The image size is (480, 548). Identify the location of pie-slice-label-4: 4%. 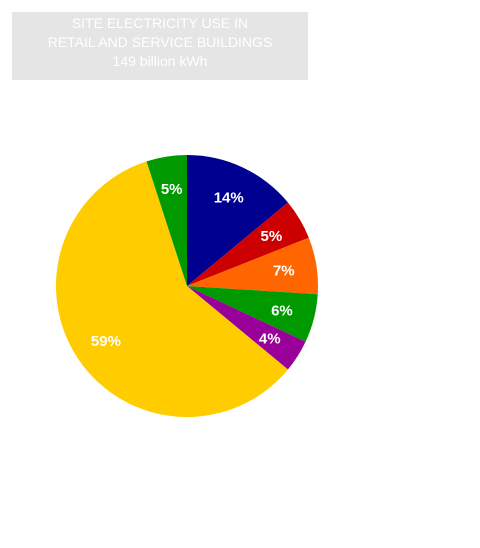
(270, 339).